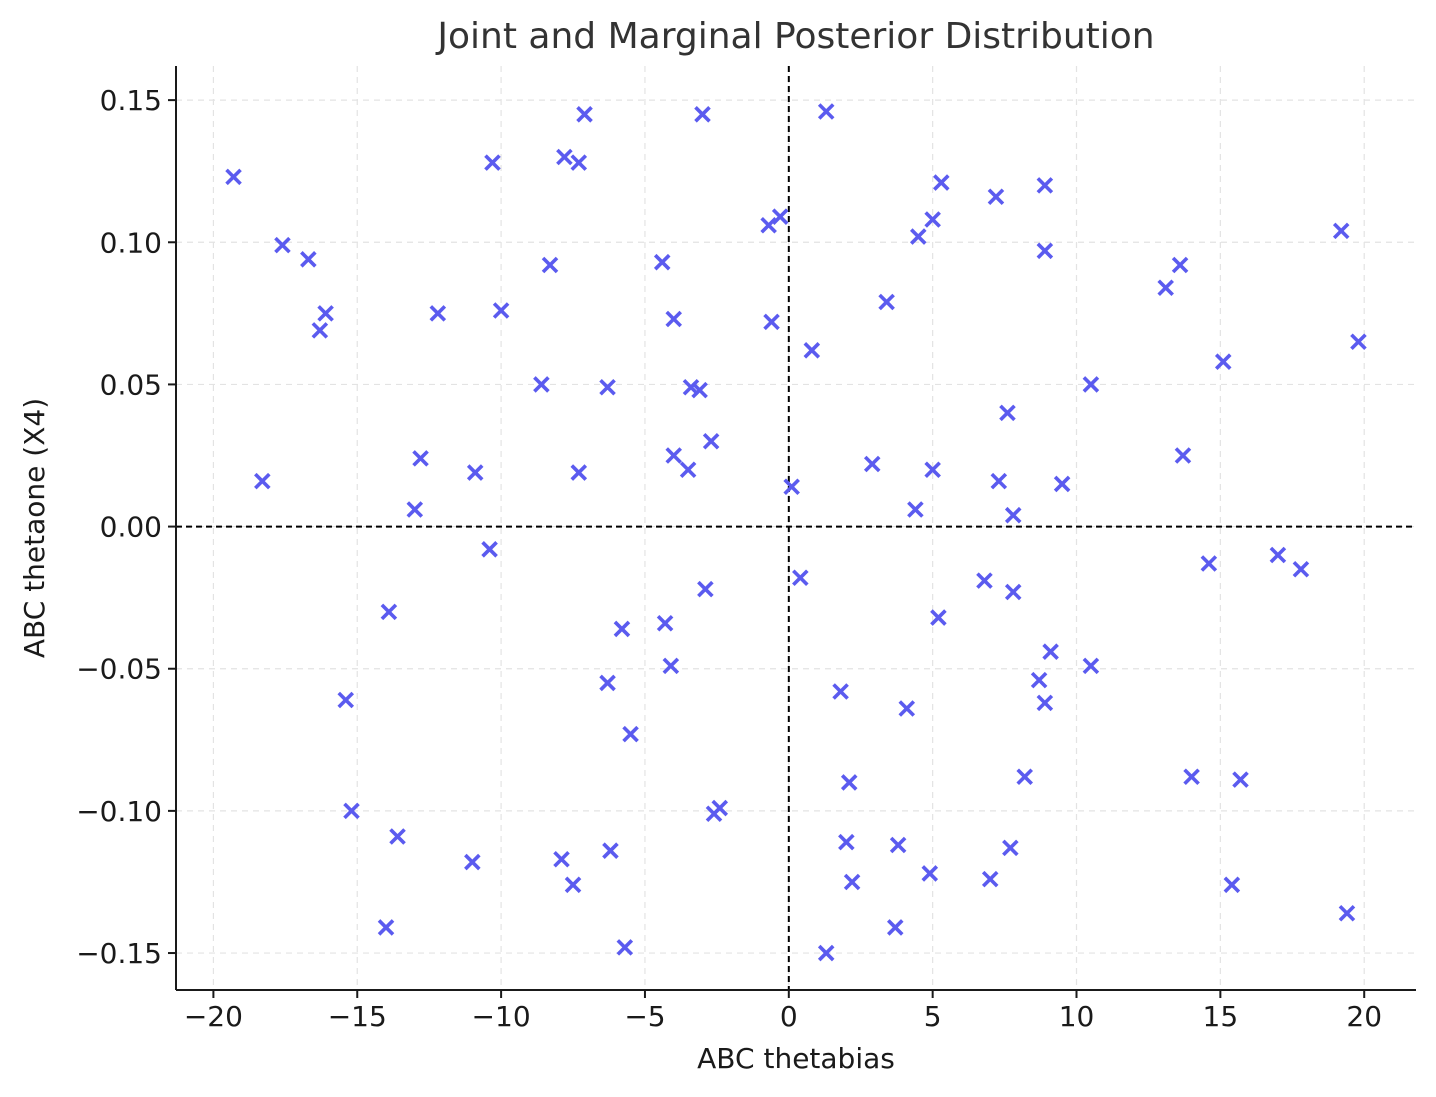  Describe the element at coordinates (119, 669) in the screenshot. I see `y-tick-label: −0.05` at that location.